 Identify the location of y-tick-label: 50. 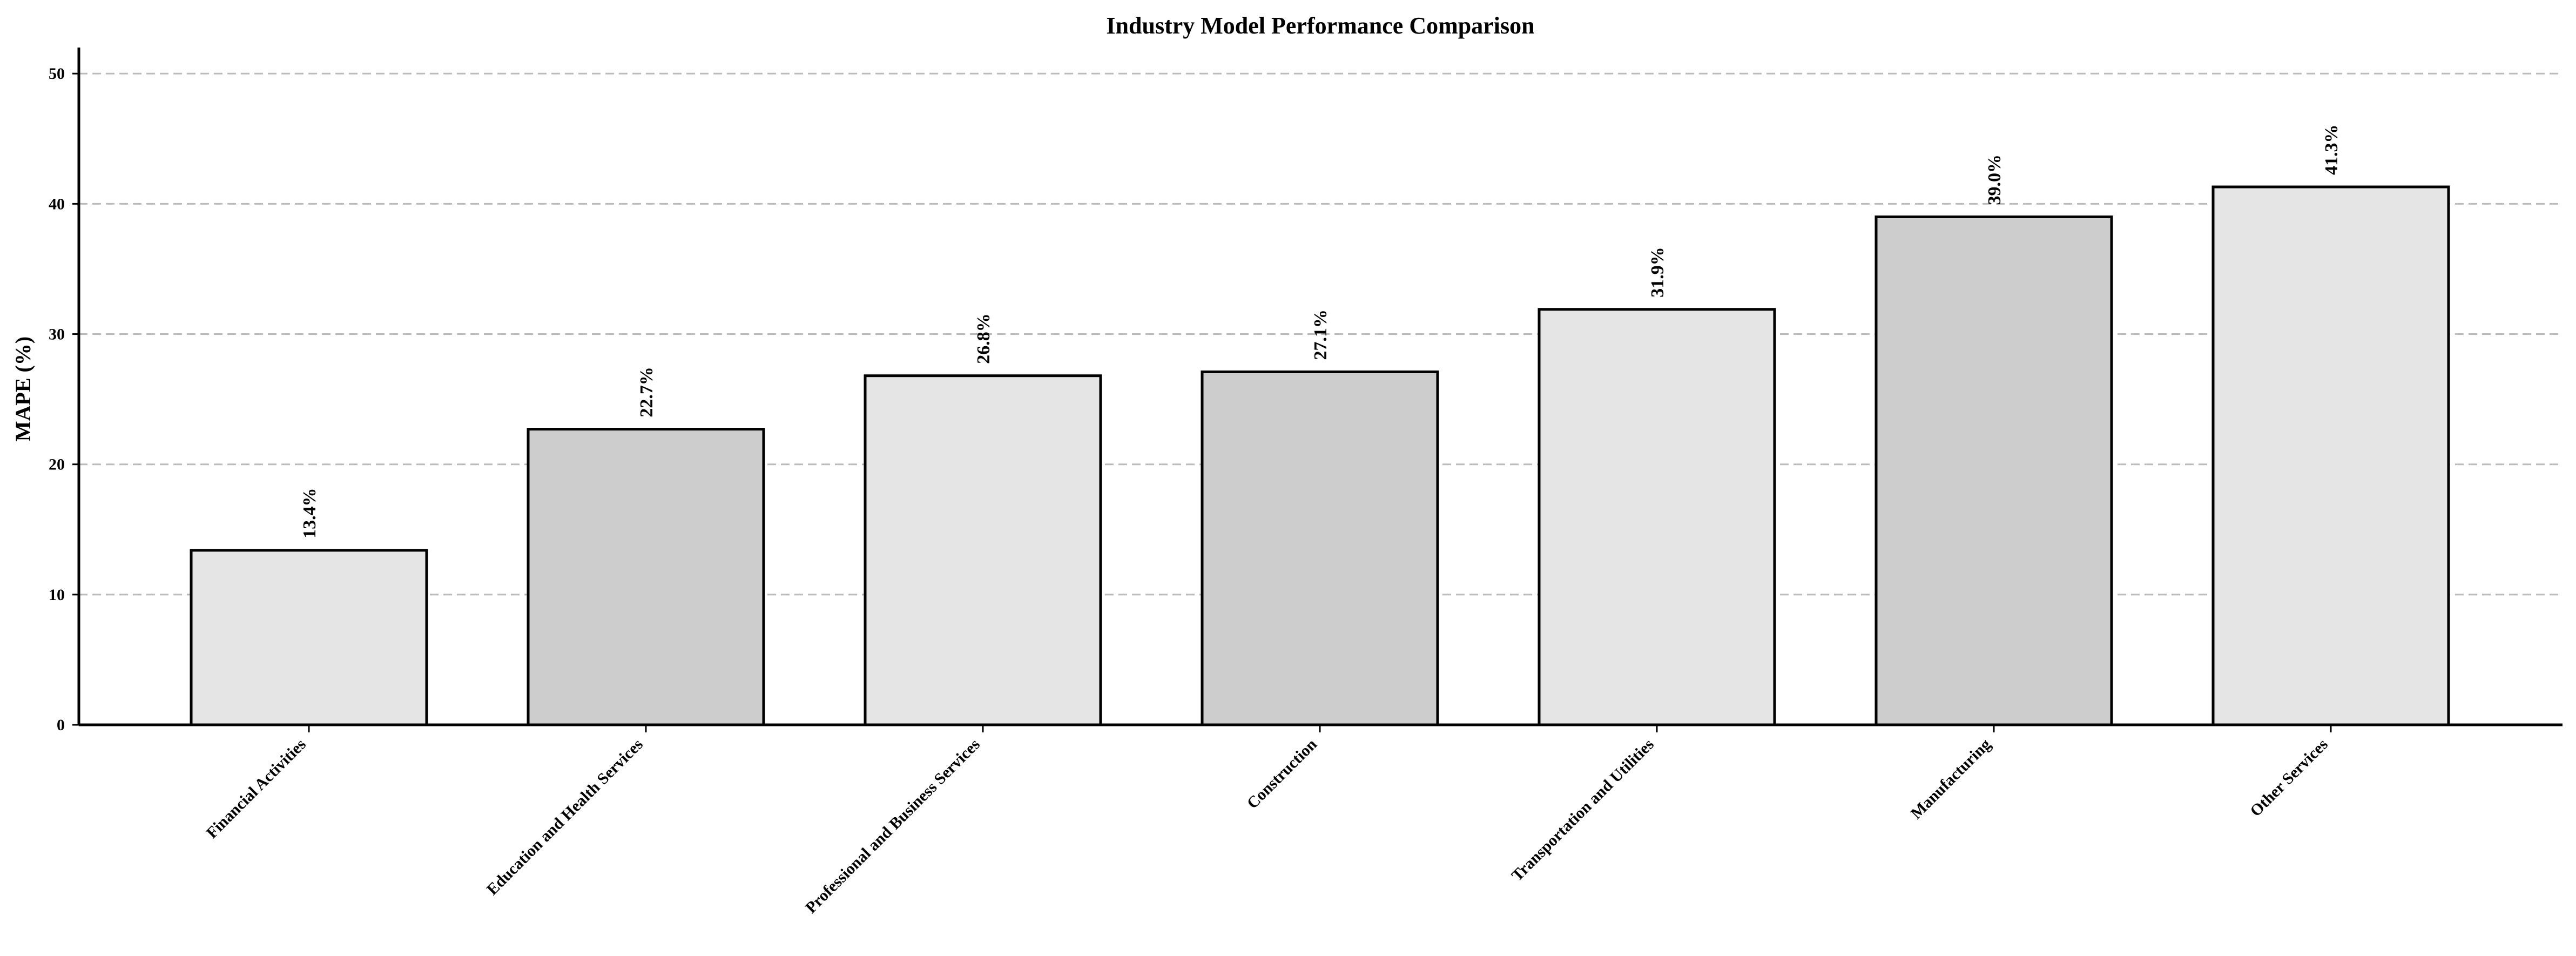
(57, 74).